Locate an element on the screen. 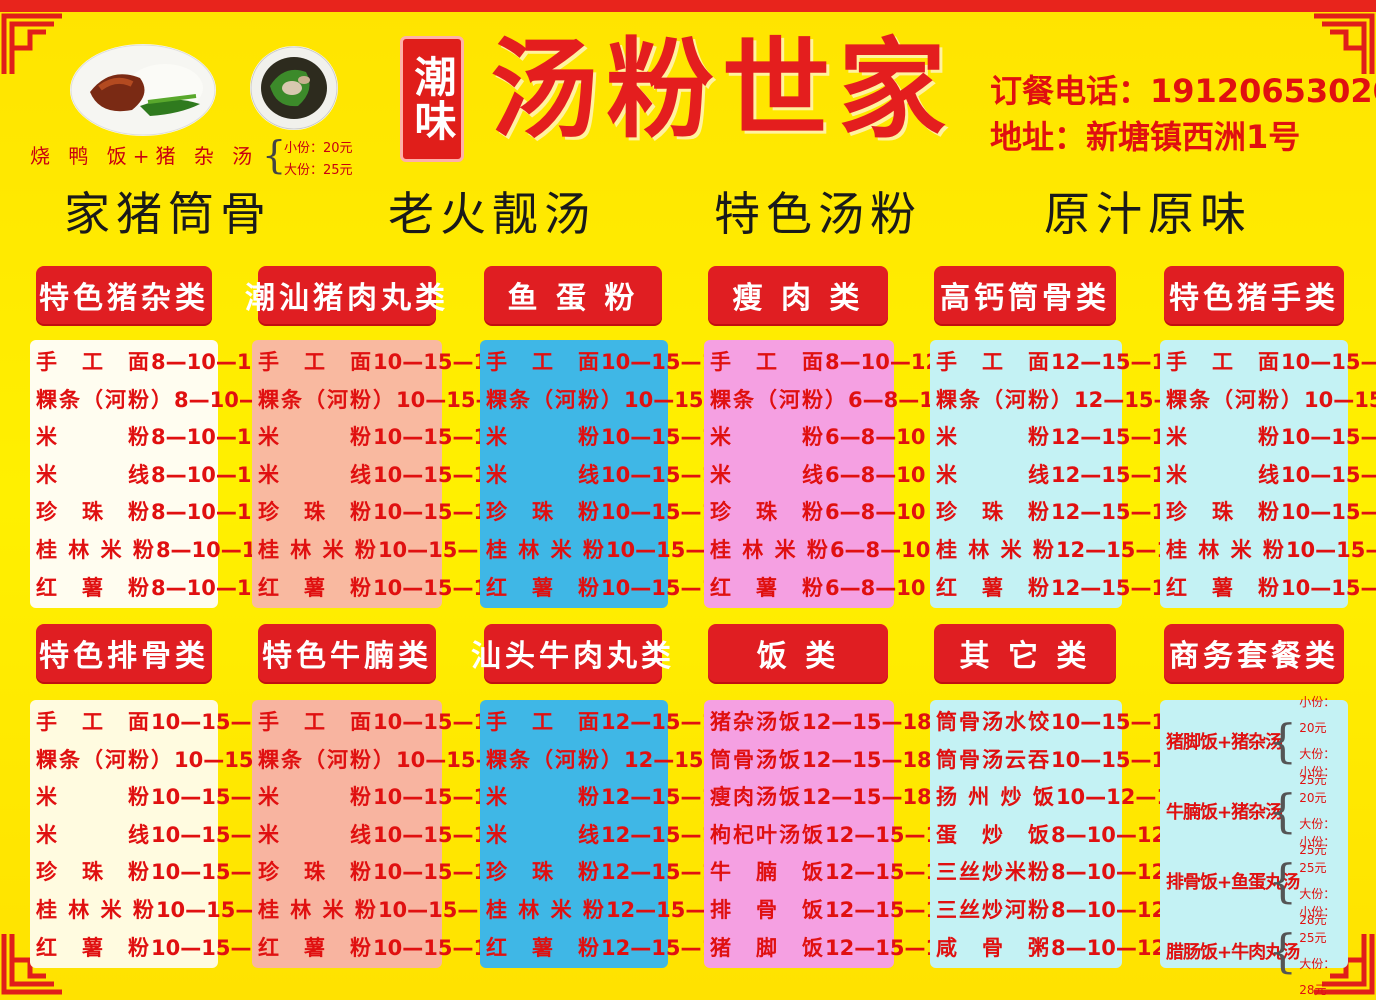 Image resolution: width=1376 pixels, height=1000 pixels. menu-item-row: 米 粉 12—15—18 is located at coordinates (608, 798).